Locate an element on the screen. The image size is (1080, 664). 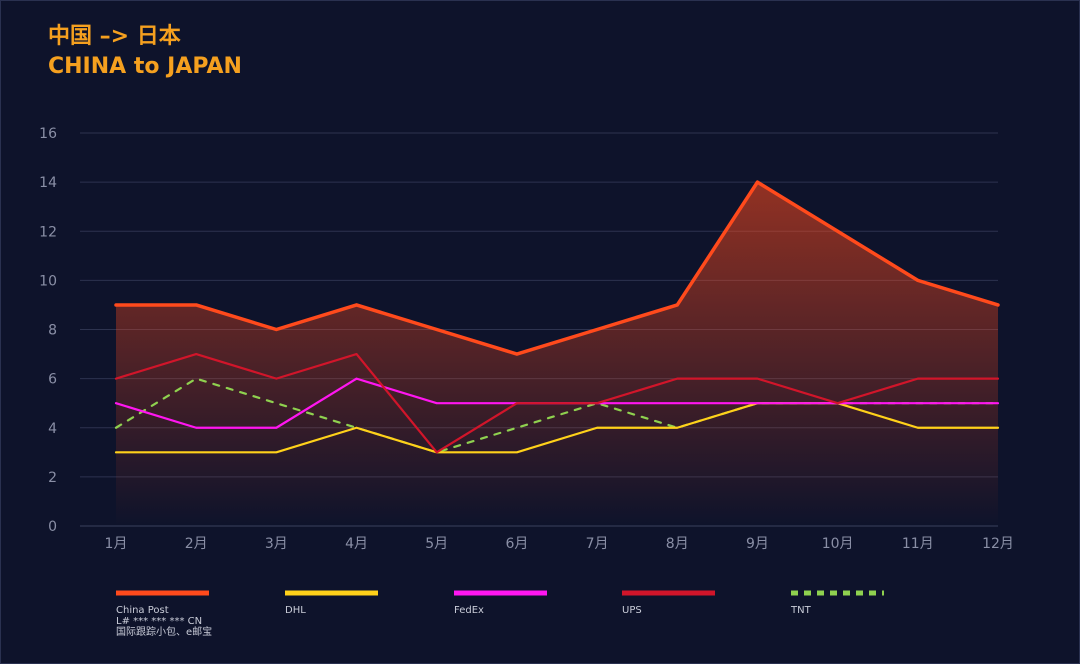
y-tick-label: 2 is located at coordinates (52, 478).